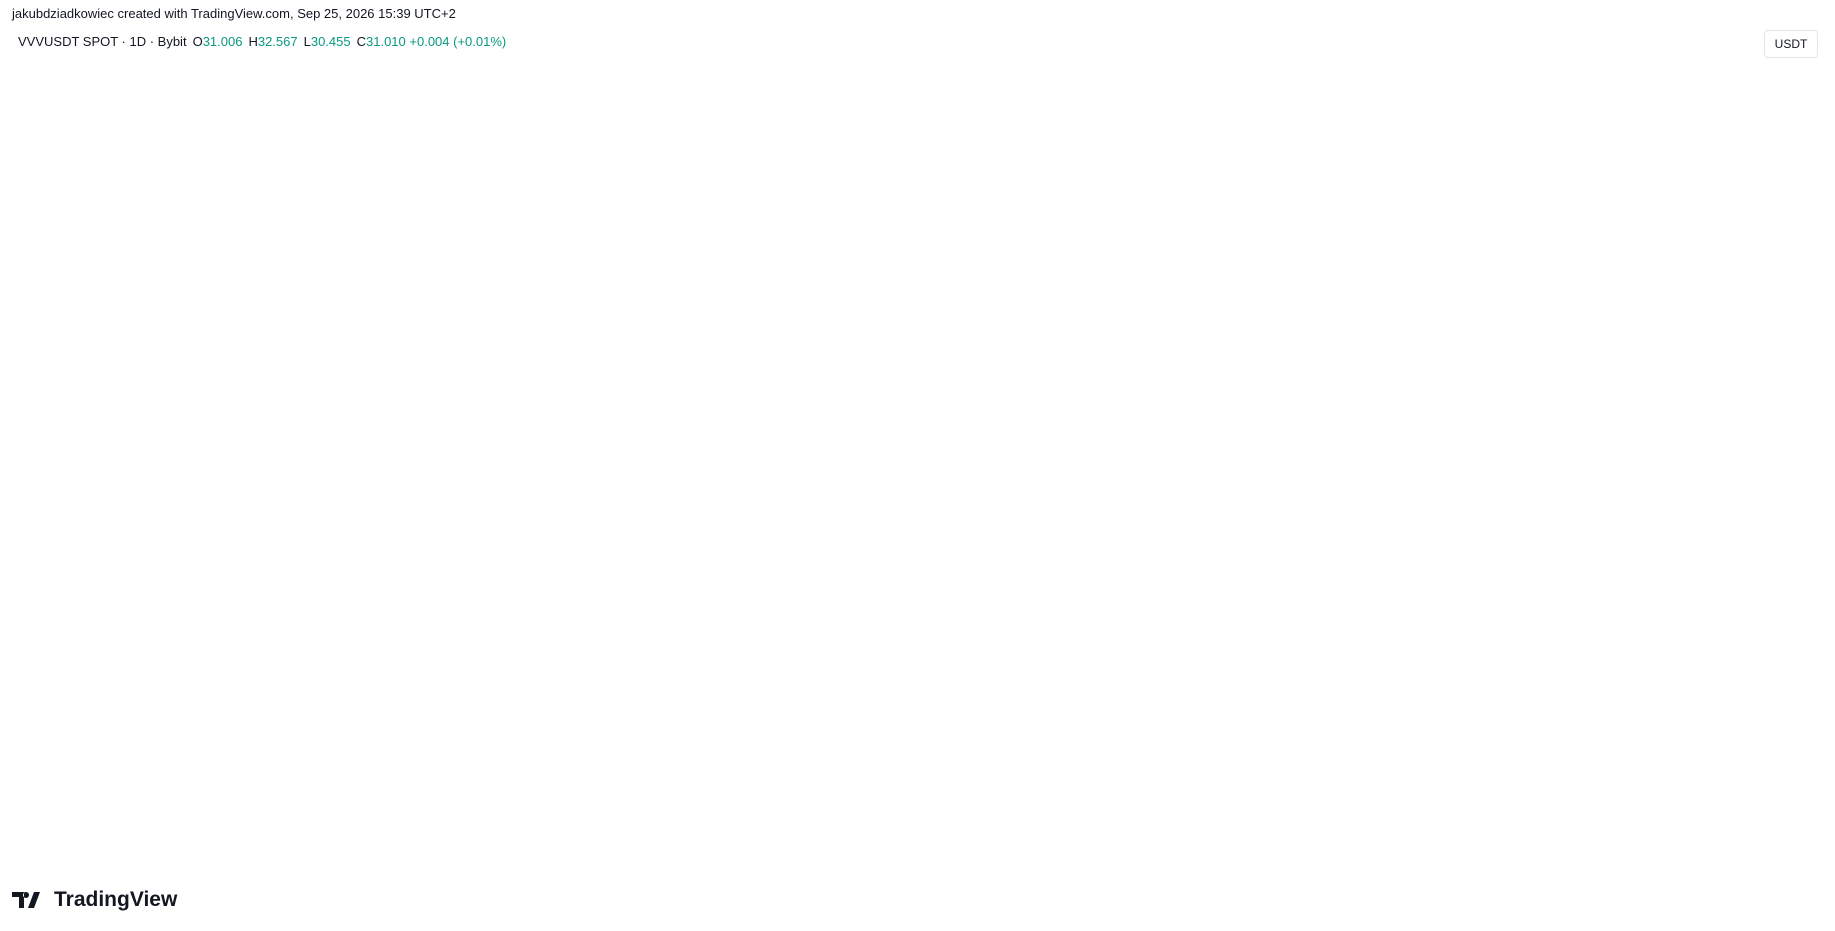 This screenshot has width=1835, height=931. I want to click on brand-text: TradingView, so click(116, 899).